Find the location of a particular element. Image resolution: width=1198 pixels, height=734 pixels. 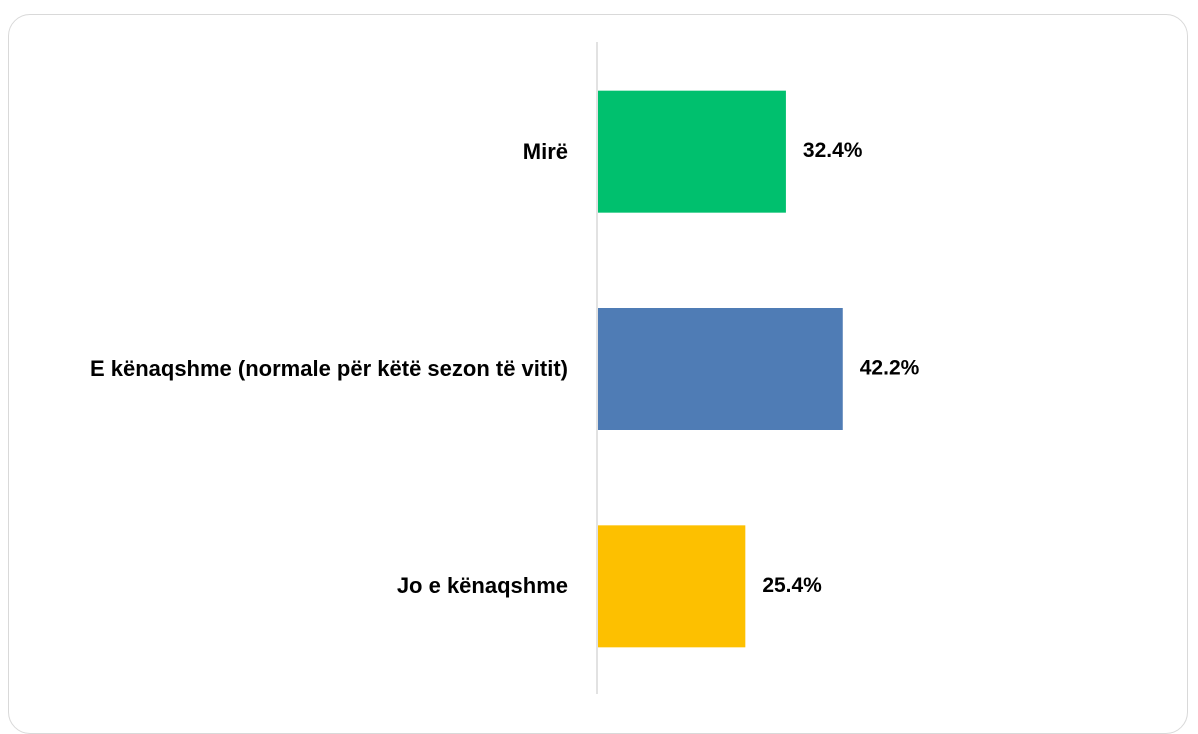

category-label: Jo e kënaqshme is located at coordinates (482, 586).